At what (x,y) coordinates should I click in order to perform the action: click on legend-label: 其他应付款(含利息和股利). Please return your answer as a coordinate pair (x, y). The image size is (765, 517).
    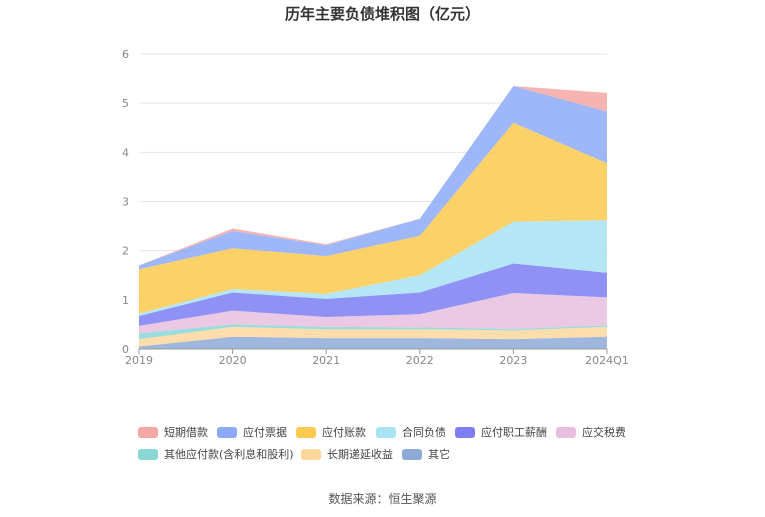
    Looking at the image, I should click on (229, 454).